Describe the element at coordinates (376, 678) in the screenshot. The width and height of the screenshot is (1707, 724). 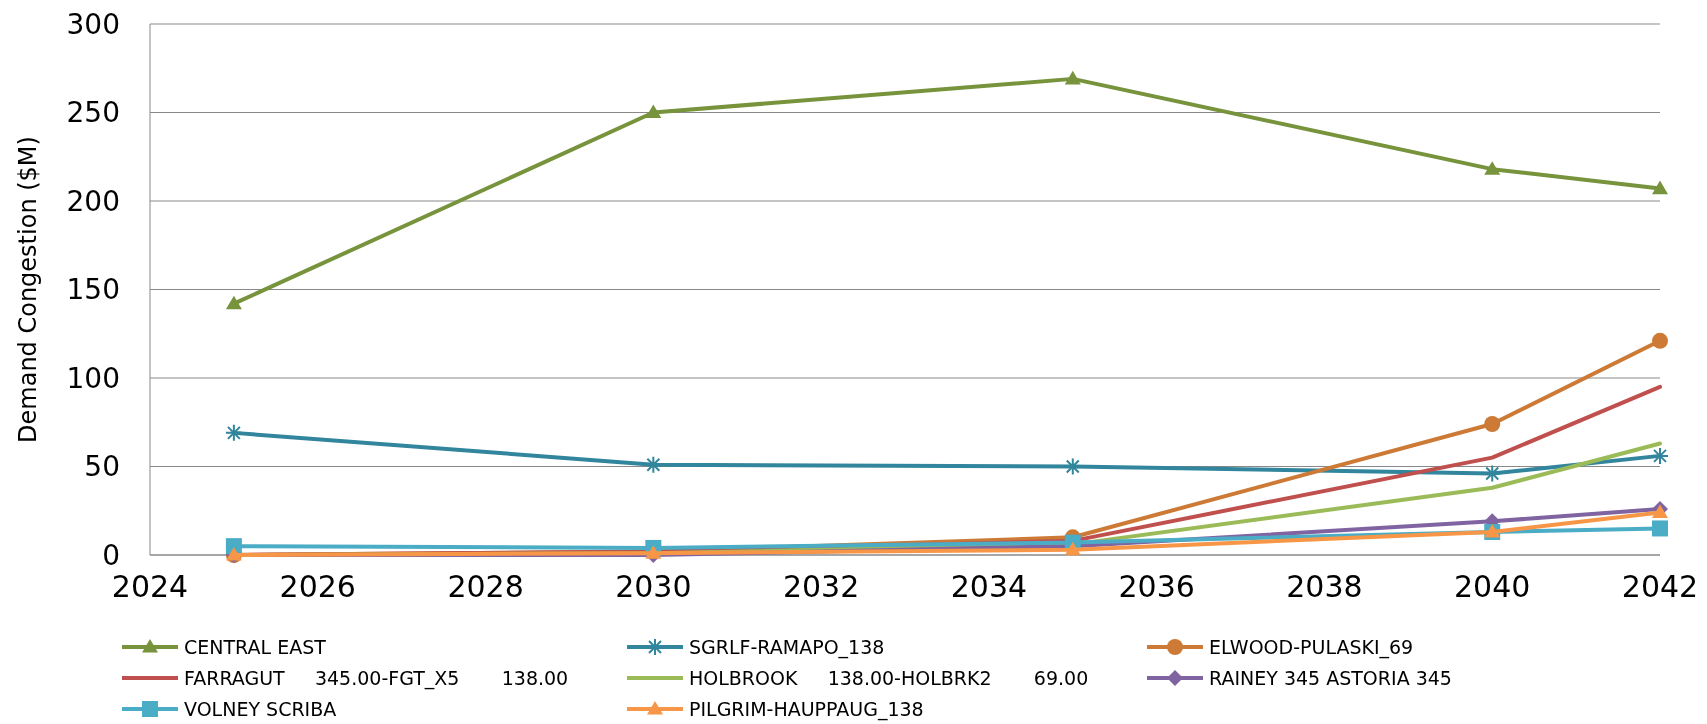
I see `legend-label: FARRAGUT 345.00-FGT_X5 138.00` at that location.